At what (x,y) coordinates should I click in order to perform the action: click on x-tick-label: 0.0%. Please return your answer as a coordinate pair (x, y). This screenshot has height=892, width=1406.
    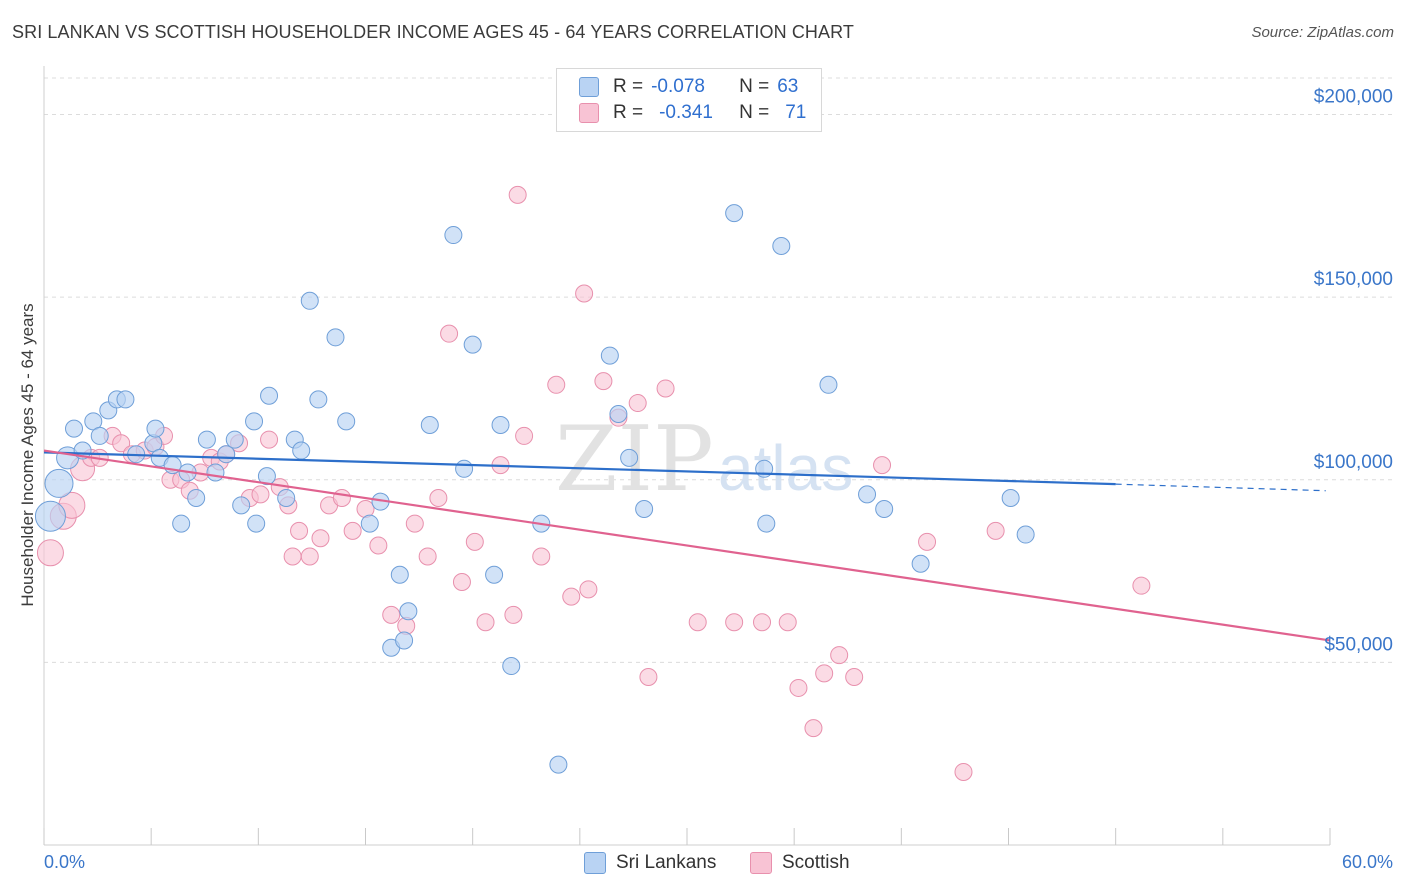
    Looking at the image, I should click on (64, 862).